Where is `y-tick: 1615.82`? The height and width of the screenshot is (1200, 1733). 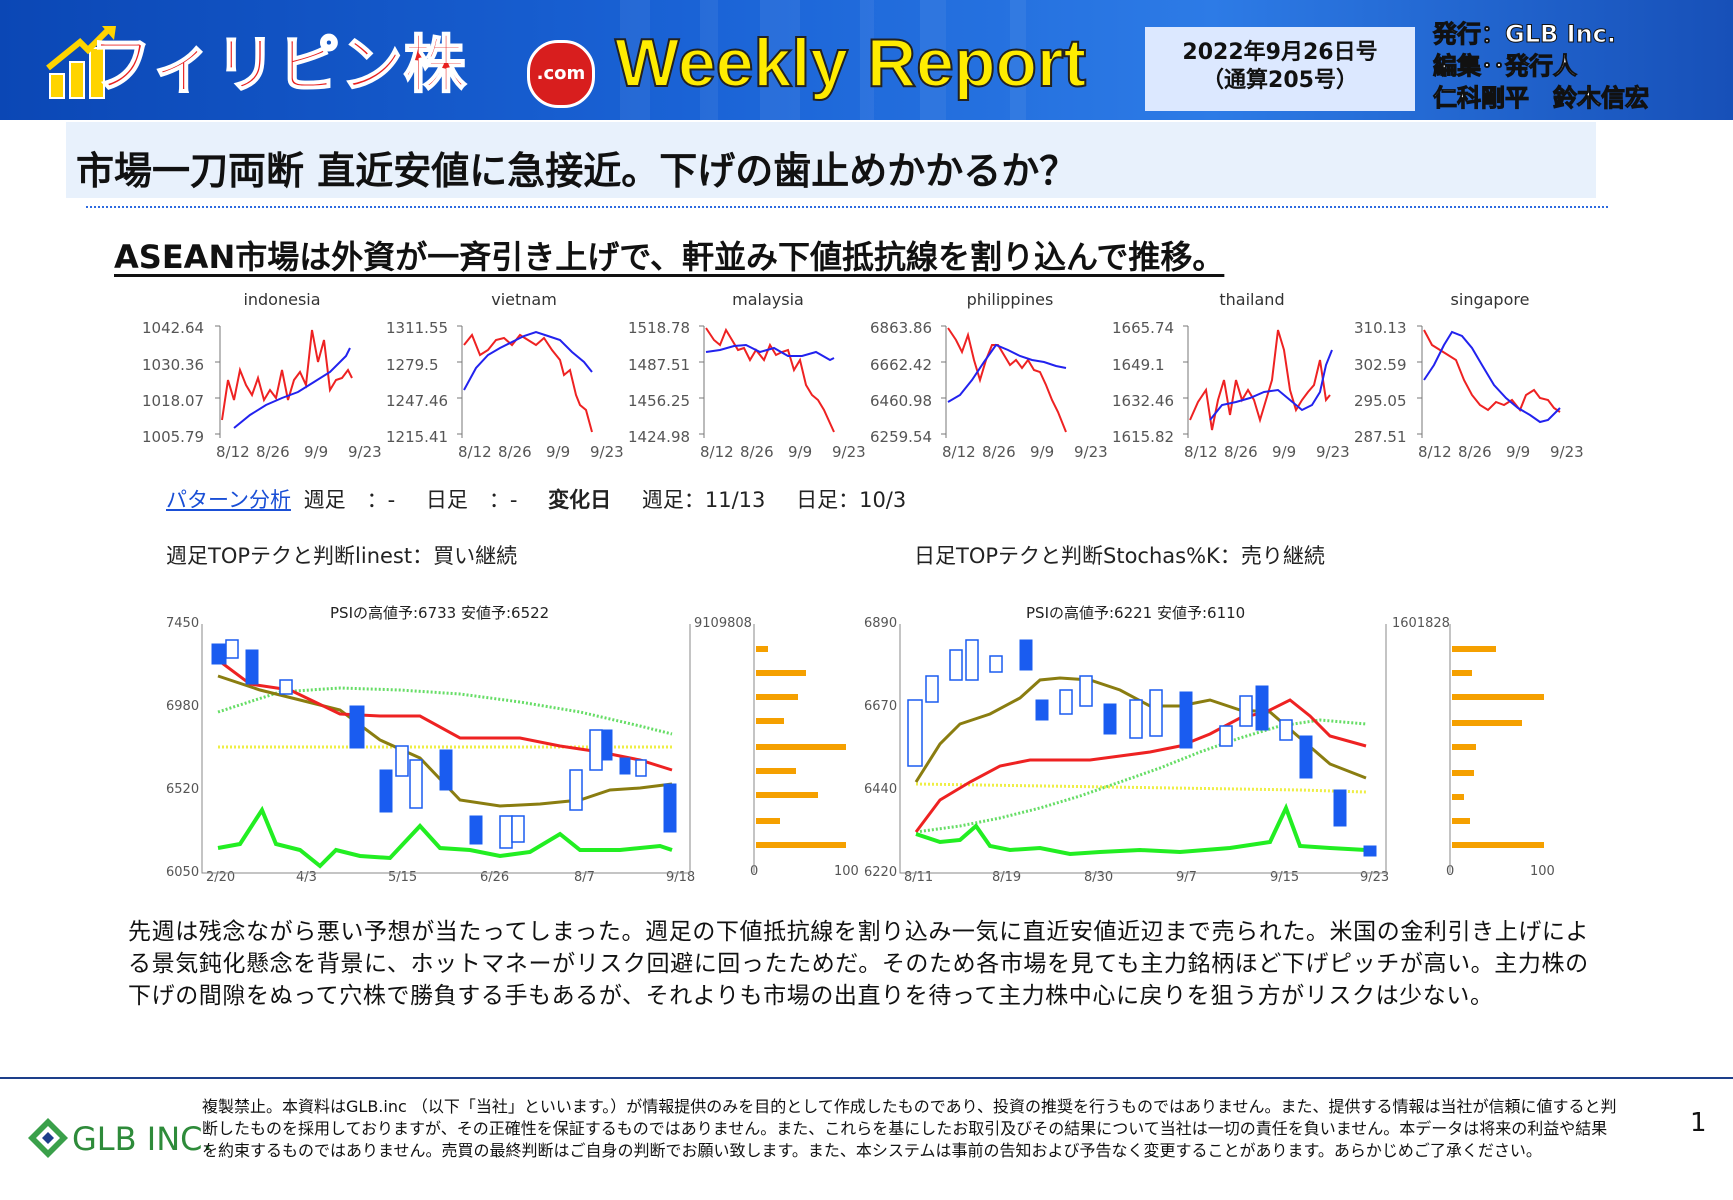 y-tick: 1615.82 is located at coordinates (1143, 437).